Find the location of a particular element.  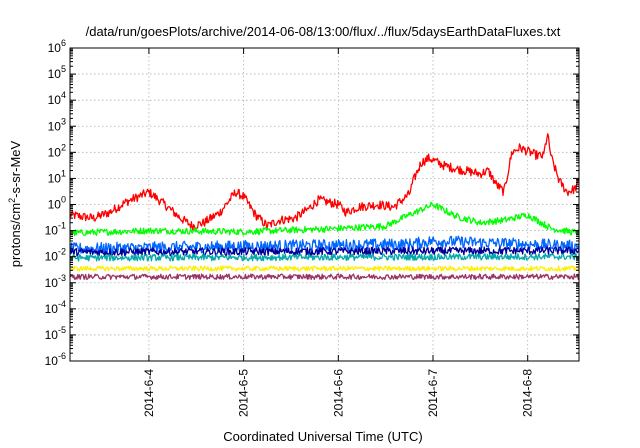

y-axis-title-post: -s-sr-MeV is located at coordinates (15, 168).